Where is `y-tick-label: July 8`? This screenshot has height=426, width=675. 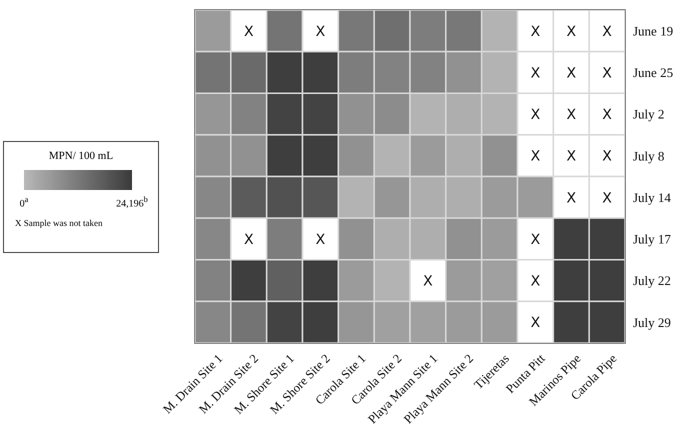
y-tick-label: July 8 is located at coordinates (648, 156).